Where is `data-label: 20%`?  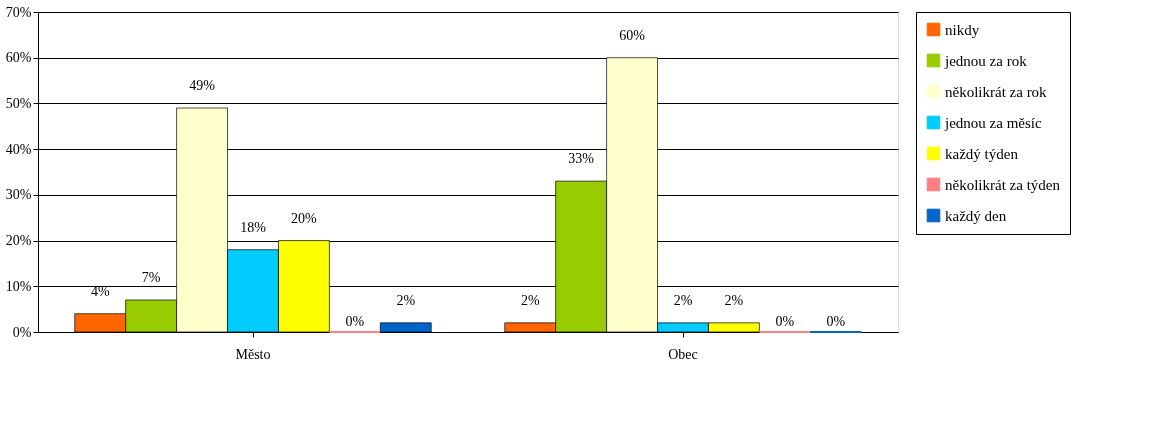 data-label: 20% is located at coordinates (304, 218).